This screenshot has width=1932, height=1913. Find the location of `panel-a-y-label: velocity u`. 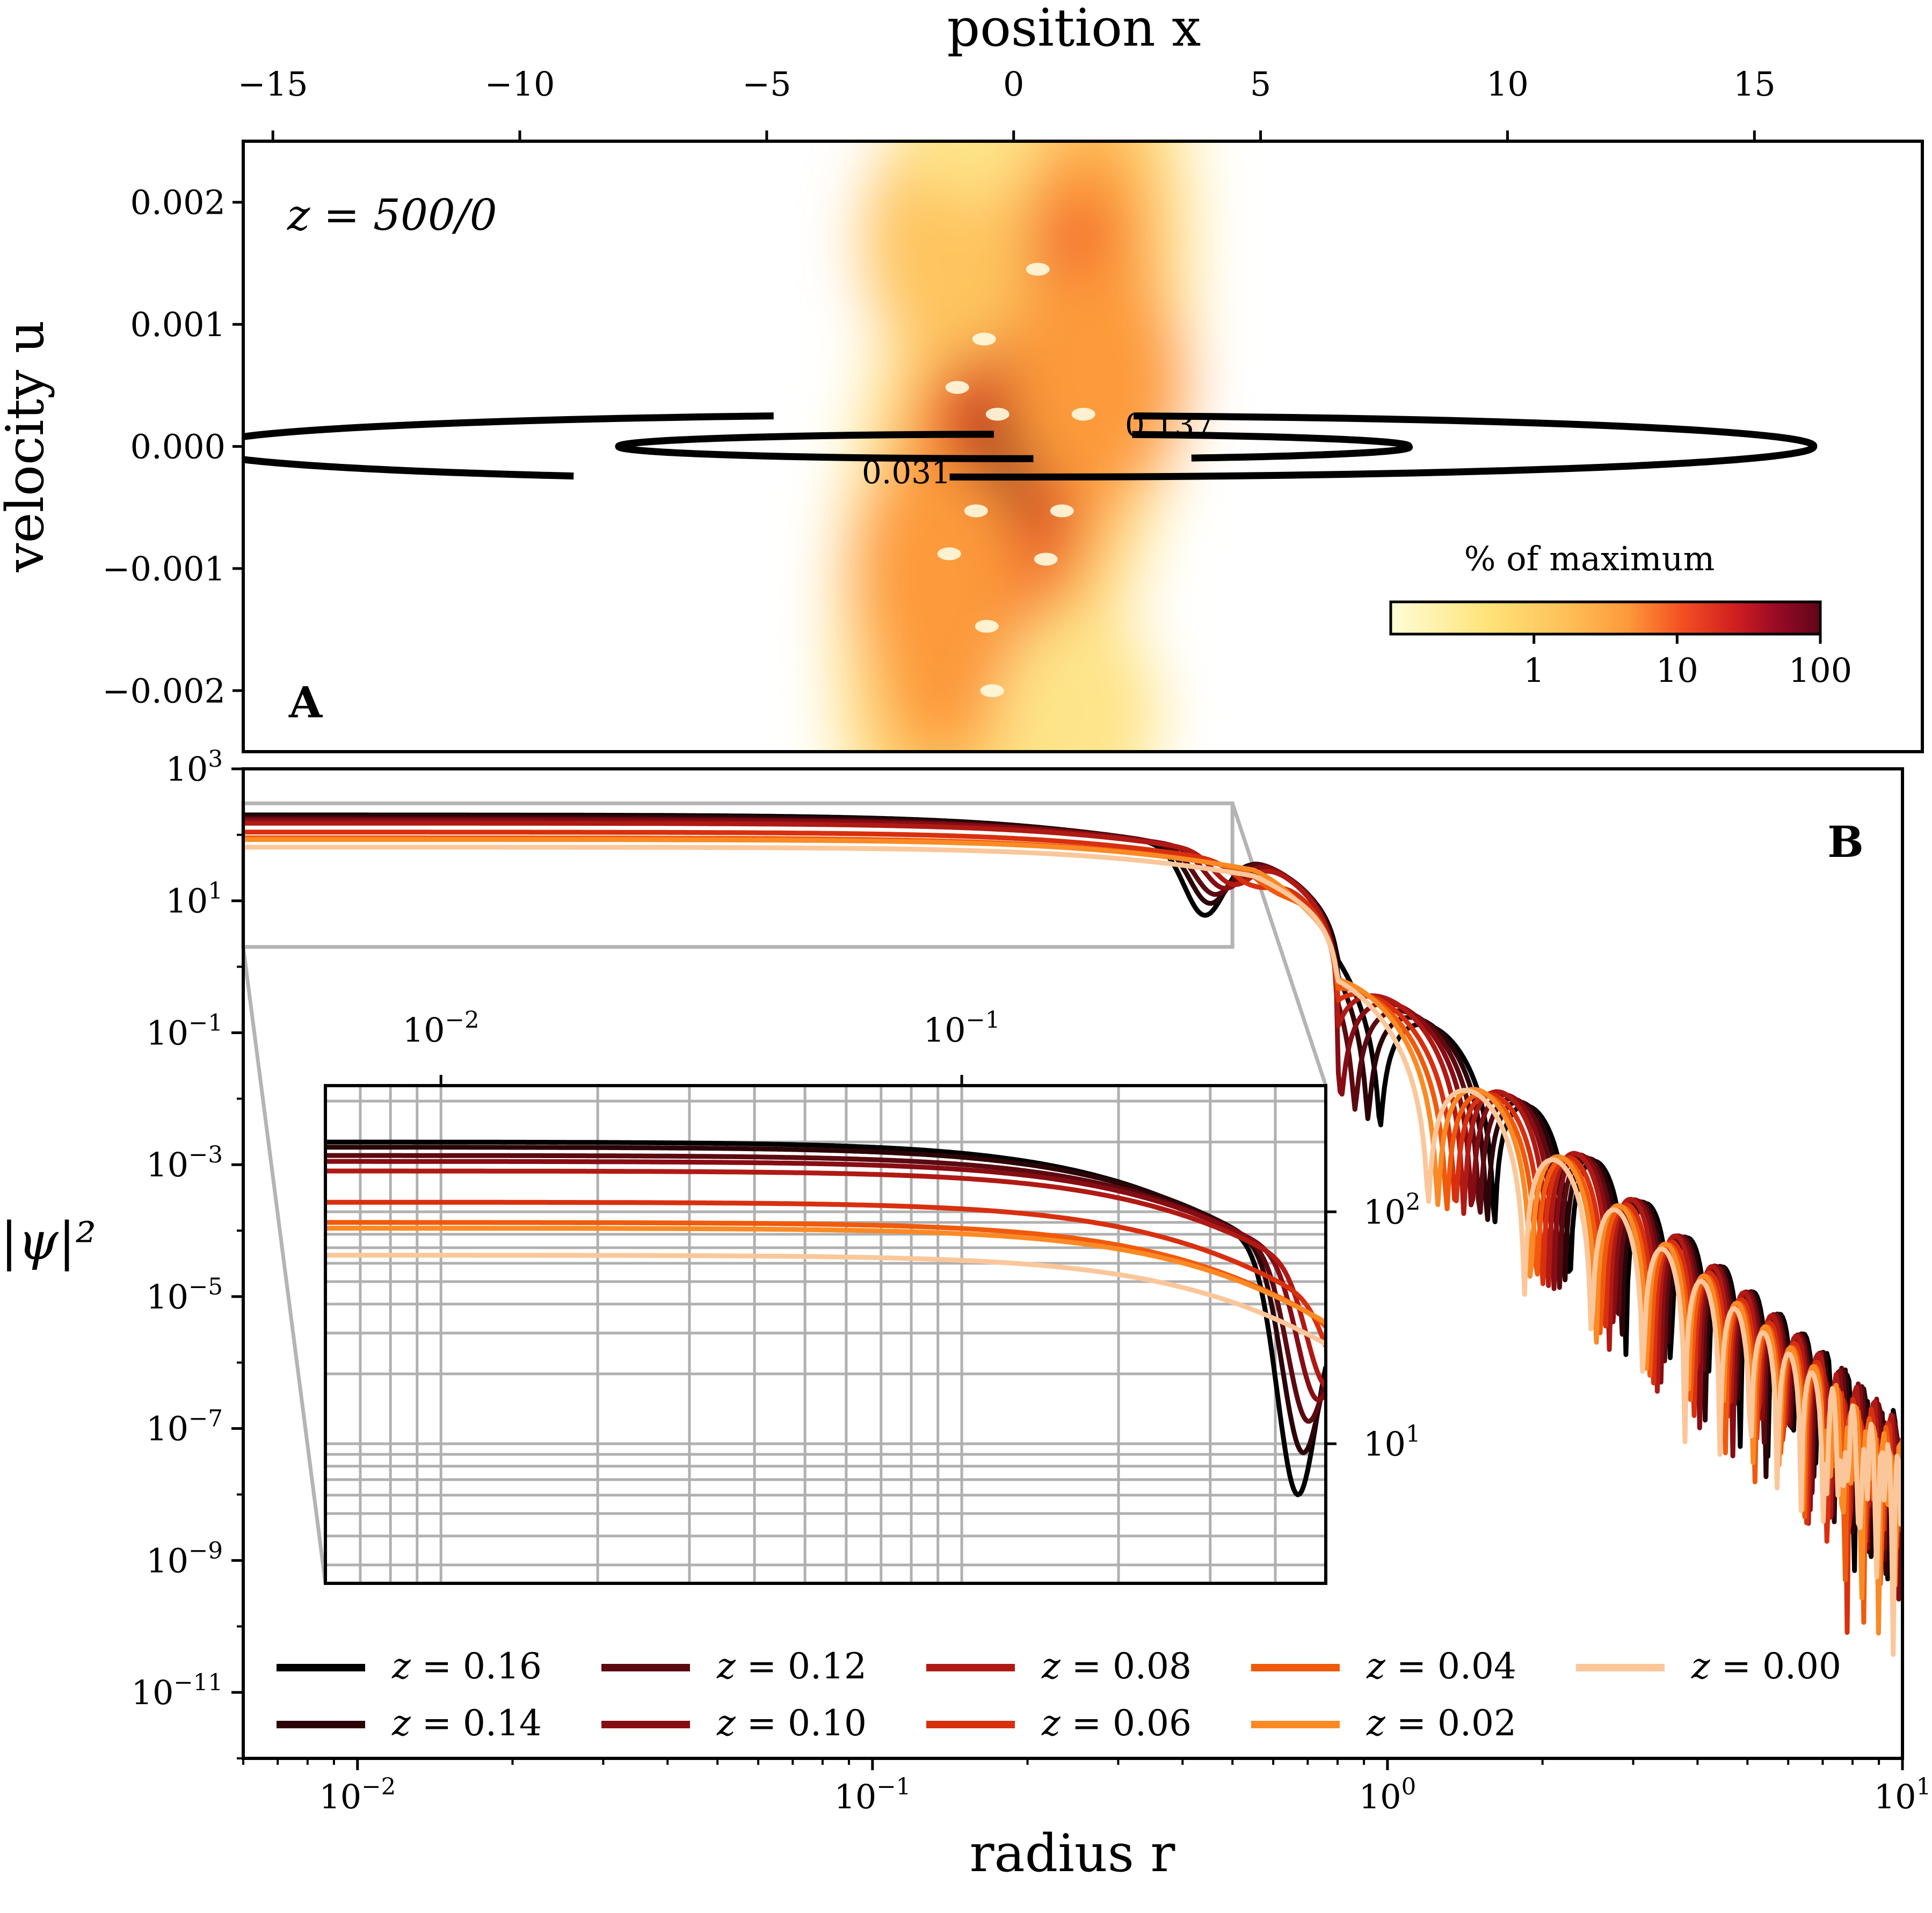

panel-a-y-label: velocity u is located at coordinates (27, 446).